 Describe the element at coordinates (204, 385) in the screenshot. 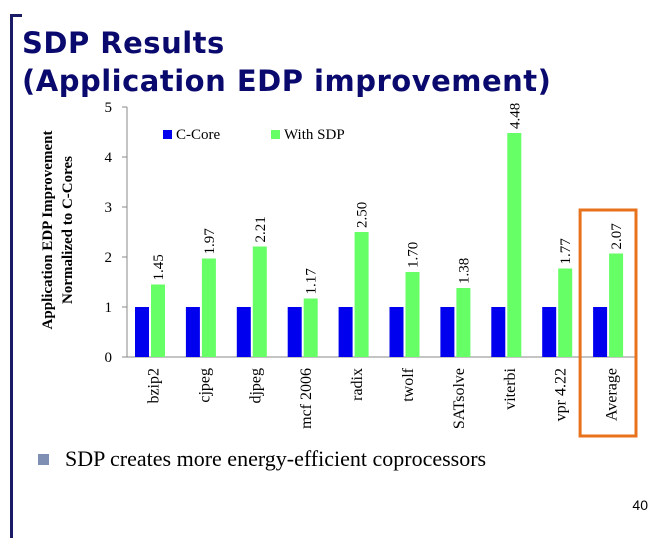

I see `category-label-1: cjpeg` at that location.